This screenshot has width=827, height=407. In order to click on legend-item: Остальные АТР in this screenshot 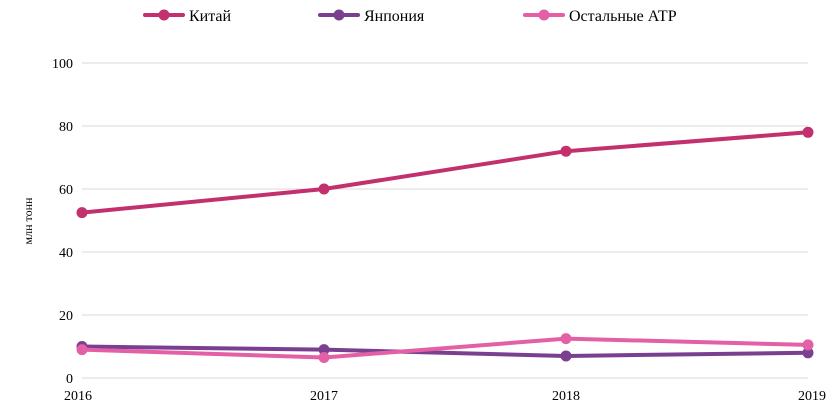, I will do `click(600, 16)`.